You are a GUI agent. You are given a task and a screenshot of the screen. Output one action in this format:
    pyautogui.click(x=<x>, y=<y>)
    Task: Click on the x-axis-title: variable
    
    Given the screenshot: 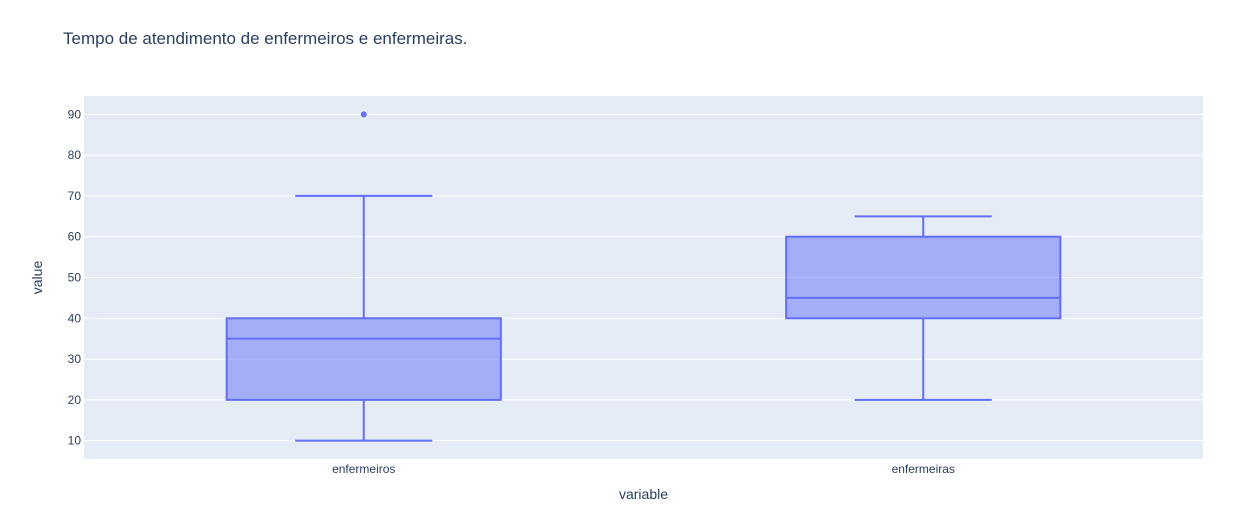 What is the action you would take?
    pyautogui.click(x=643, y=494)
    